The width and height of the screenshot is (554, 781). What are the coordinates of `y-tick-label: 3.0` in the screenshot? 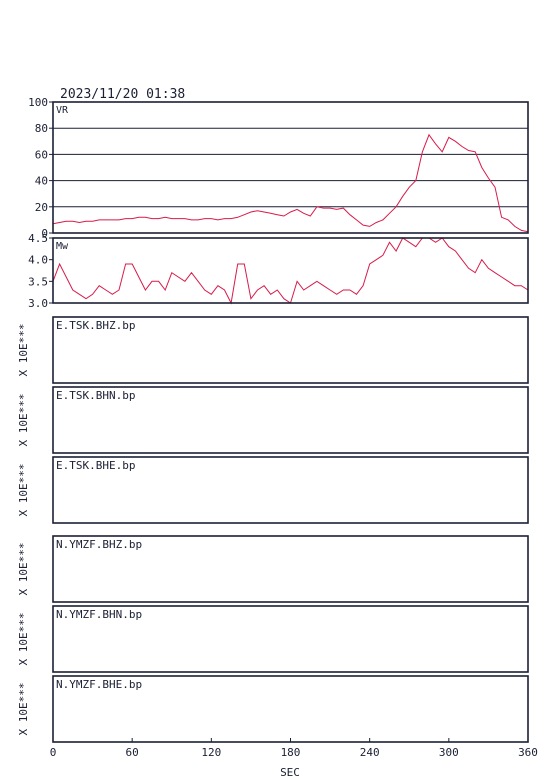 It's located at (38, 303).